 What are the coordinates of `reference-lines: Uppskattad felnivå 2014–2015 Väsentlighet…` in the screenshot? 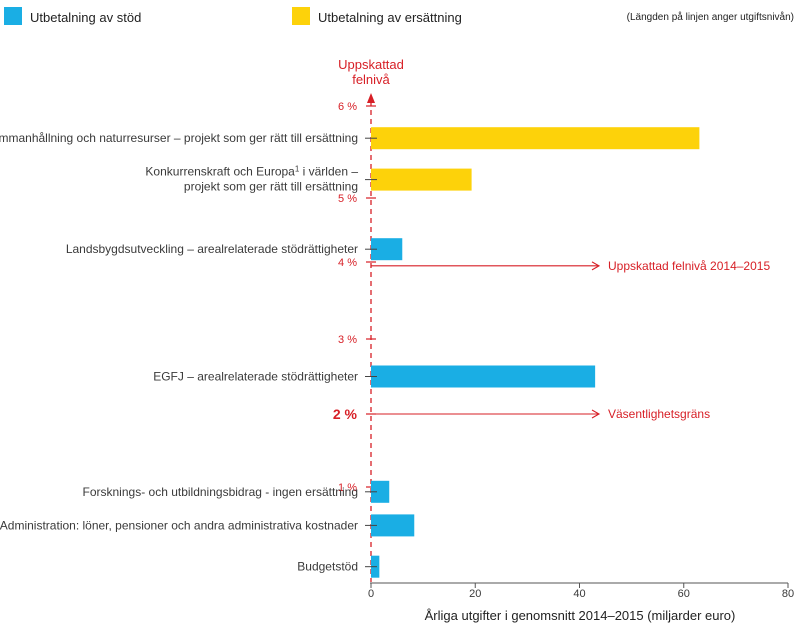 It's located at (570, 340).